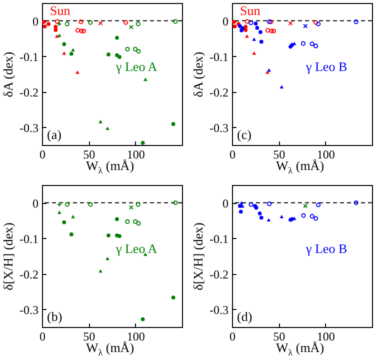 The width and height of the screenshot is (381, 364). What do you see at coordinates (54, 134) in the screenshot?
I see `annotation: (a)` at bounding box center [54, 134].